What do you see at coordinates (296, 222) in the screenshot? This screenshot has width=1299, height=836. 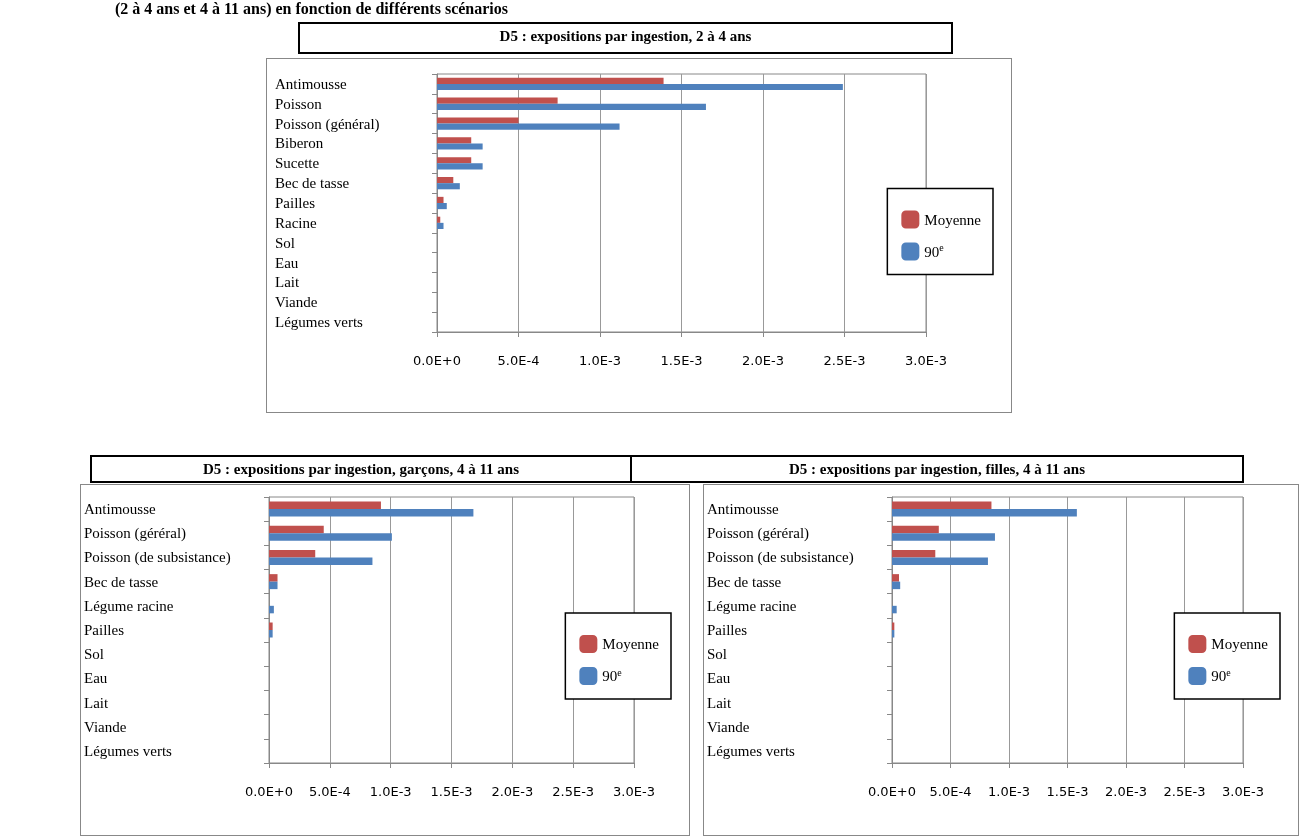 I see `y-tick-label: Racine` at bounding box center [296, 222].